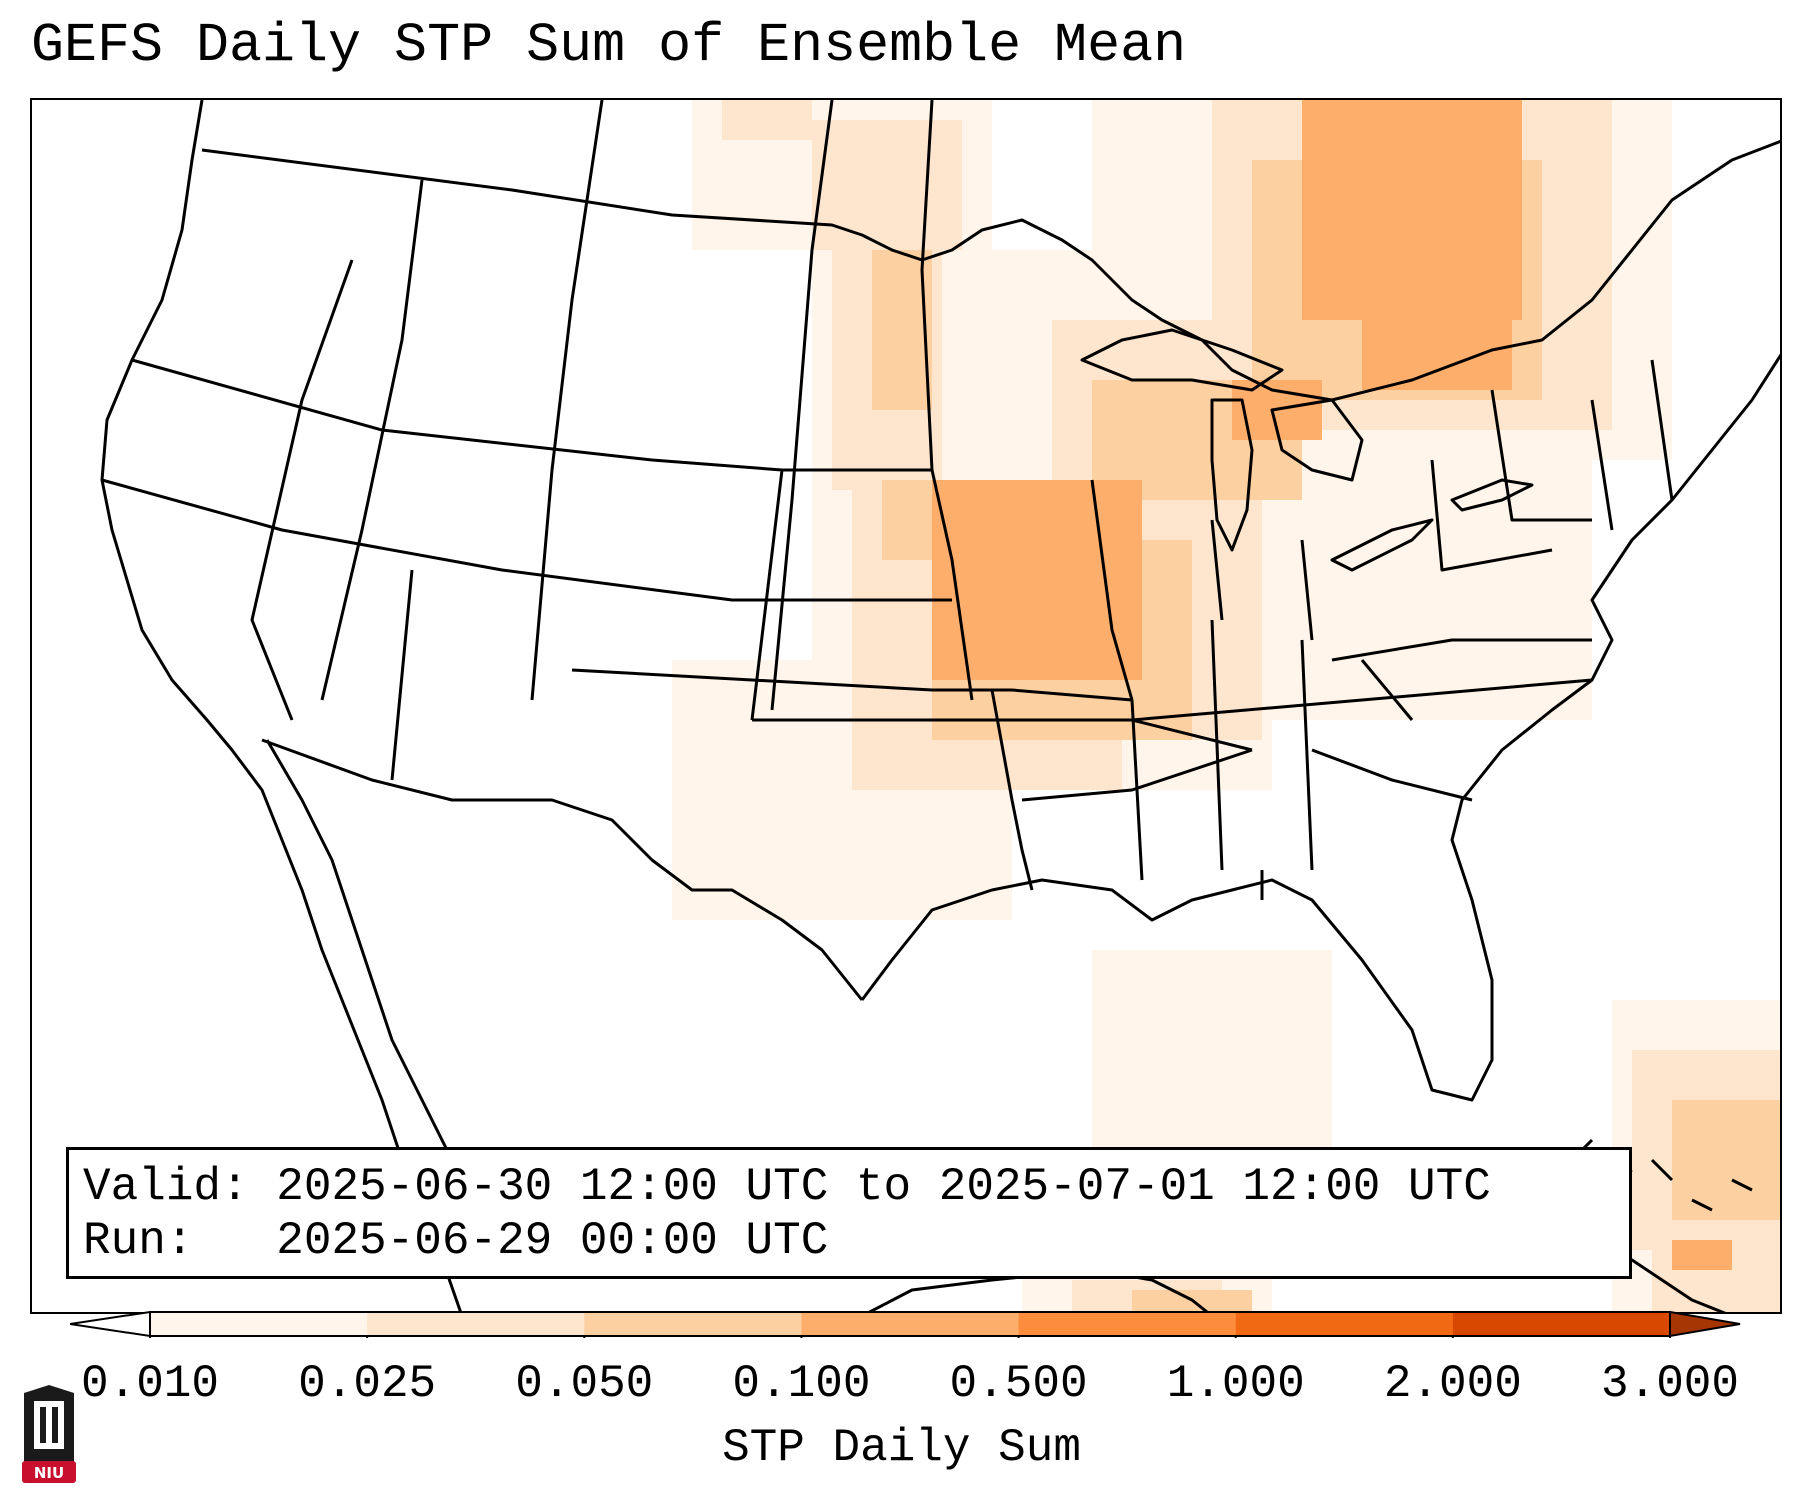 This screenshot has height=1500, width=1803. Describe the element at coordinates (49, 1425) in the screenshot. I see `logo-window` at that location.